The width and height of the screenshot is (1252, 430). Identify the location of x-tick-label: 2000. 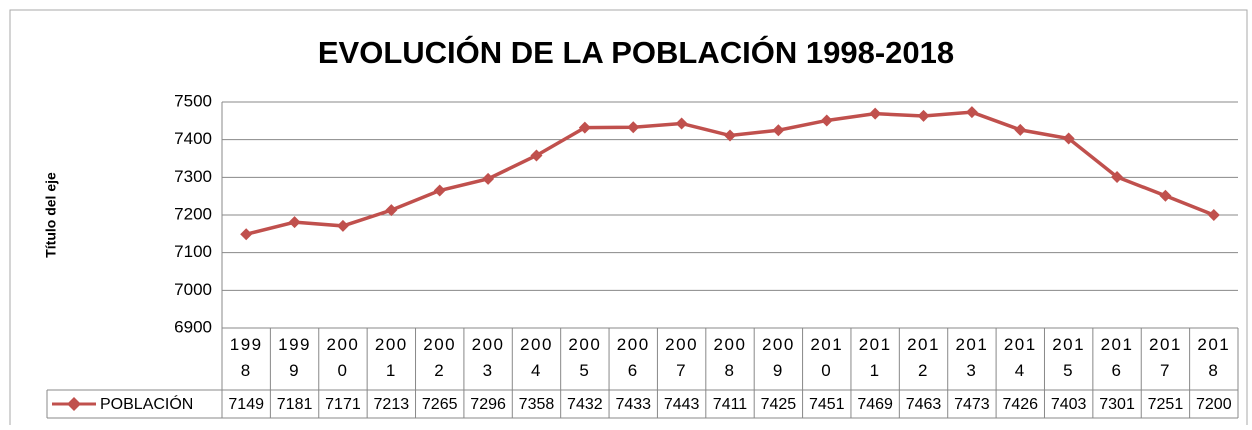
(343, 357).